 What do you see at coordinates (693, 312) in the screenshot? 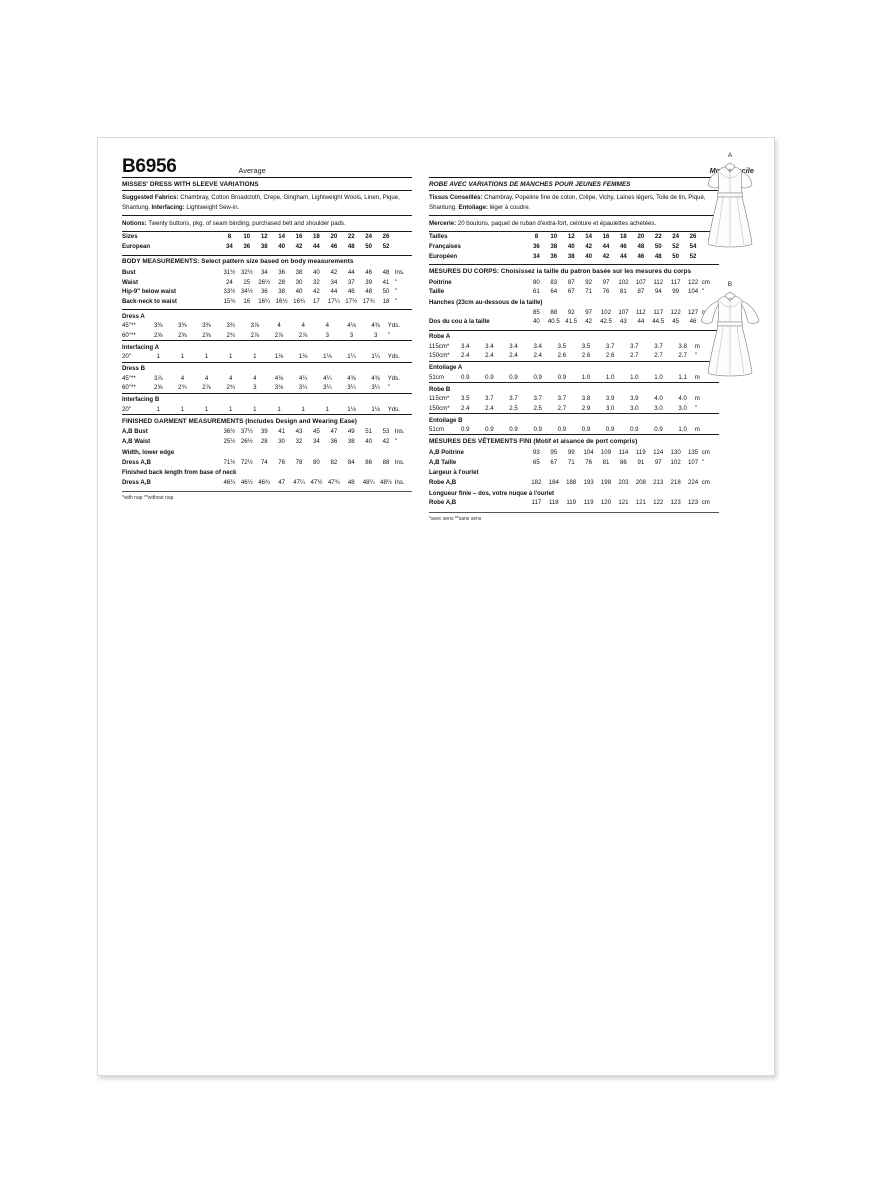
I see `row-value: 127` at bounding box center [693, 312].